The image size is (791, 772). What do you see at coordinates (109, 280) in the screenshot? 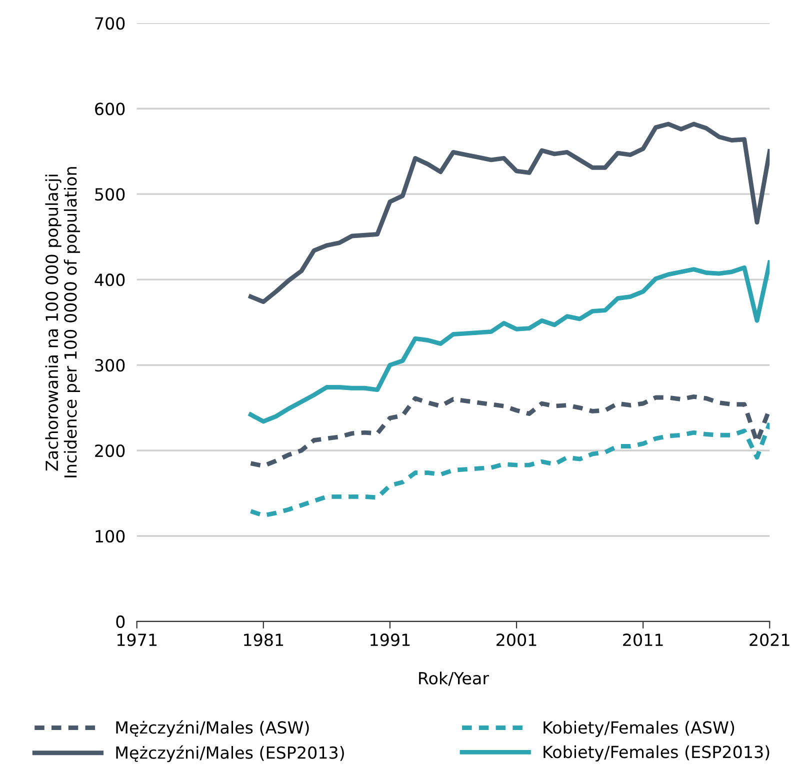
I see `y-tick-label: 400` at bounding box center [109, 280].